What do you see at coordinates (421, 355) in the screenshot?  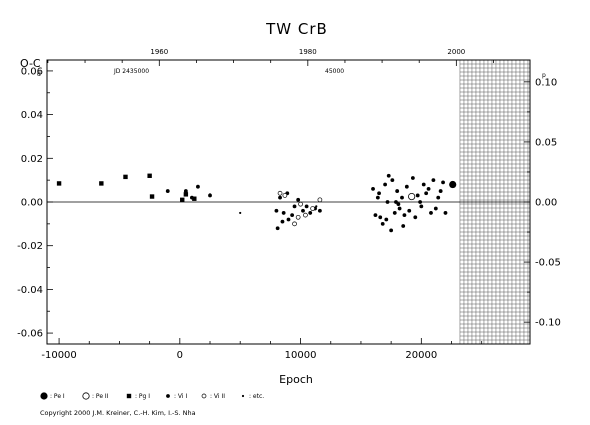 I see `x-tick-label: 20000` at bounding box center [421, 355].